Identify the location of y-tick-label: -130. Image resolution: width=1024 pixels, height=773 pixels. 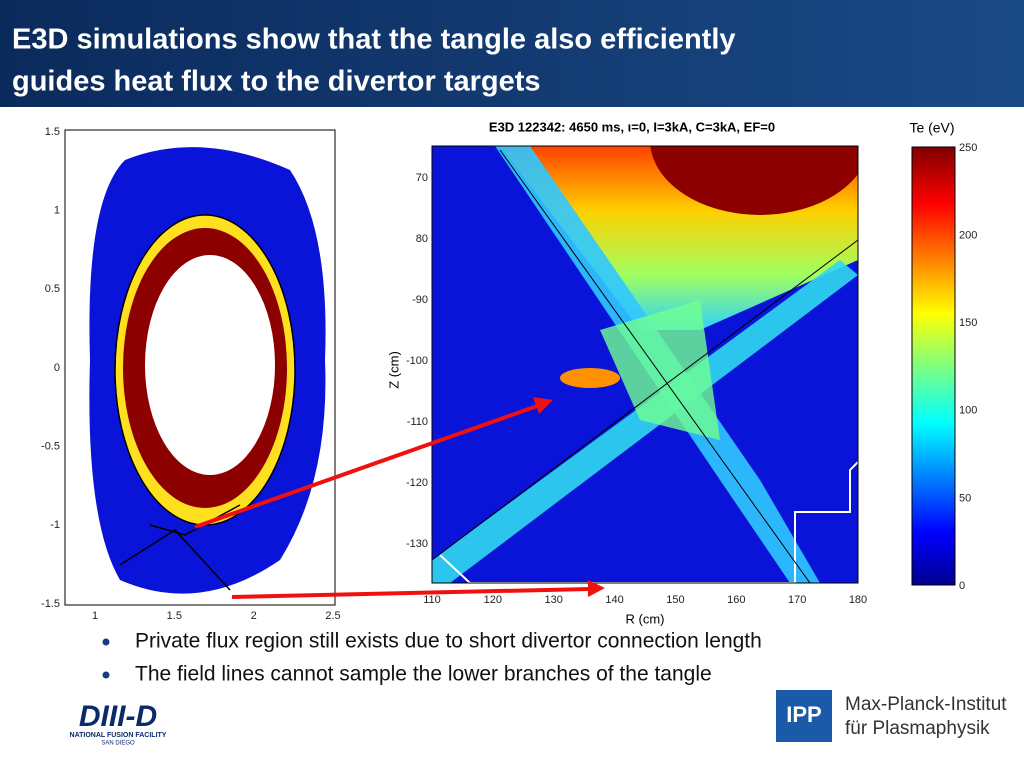
(417, 544).